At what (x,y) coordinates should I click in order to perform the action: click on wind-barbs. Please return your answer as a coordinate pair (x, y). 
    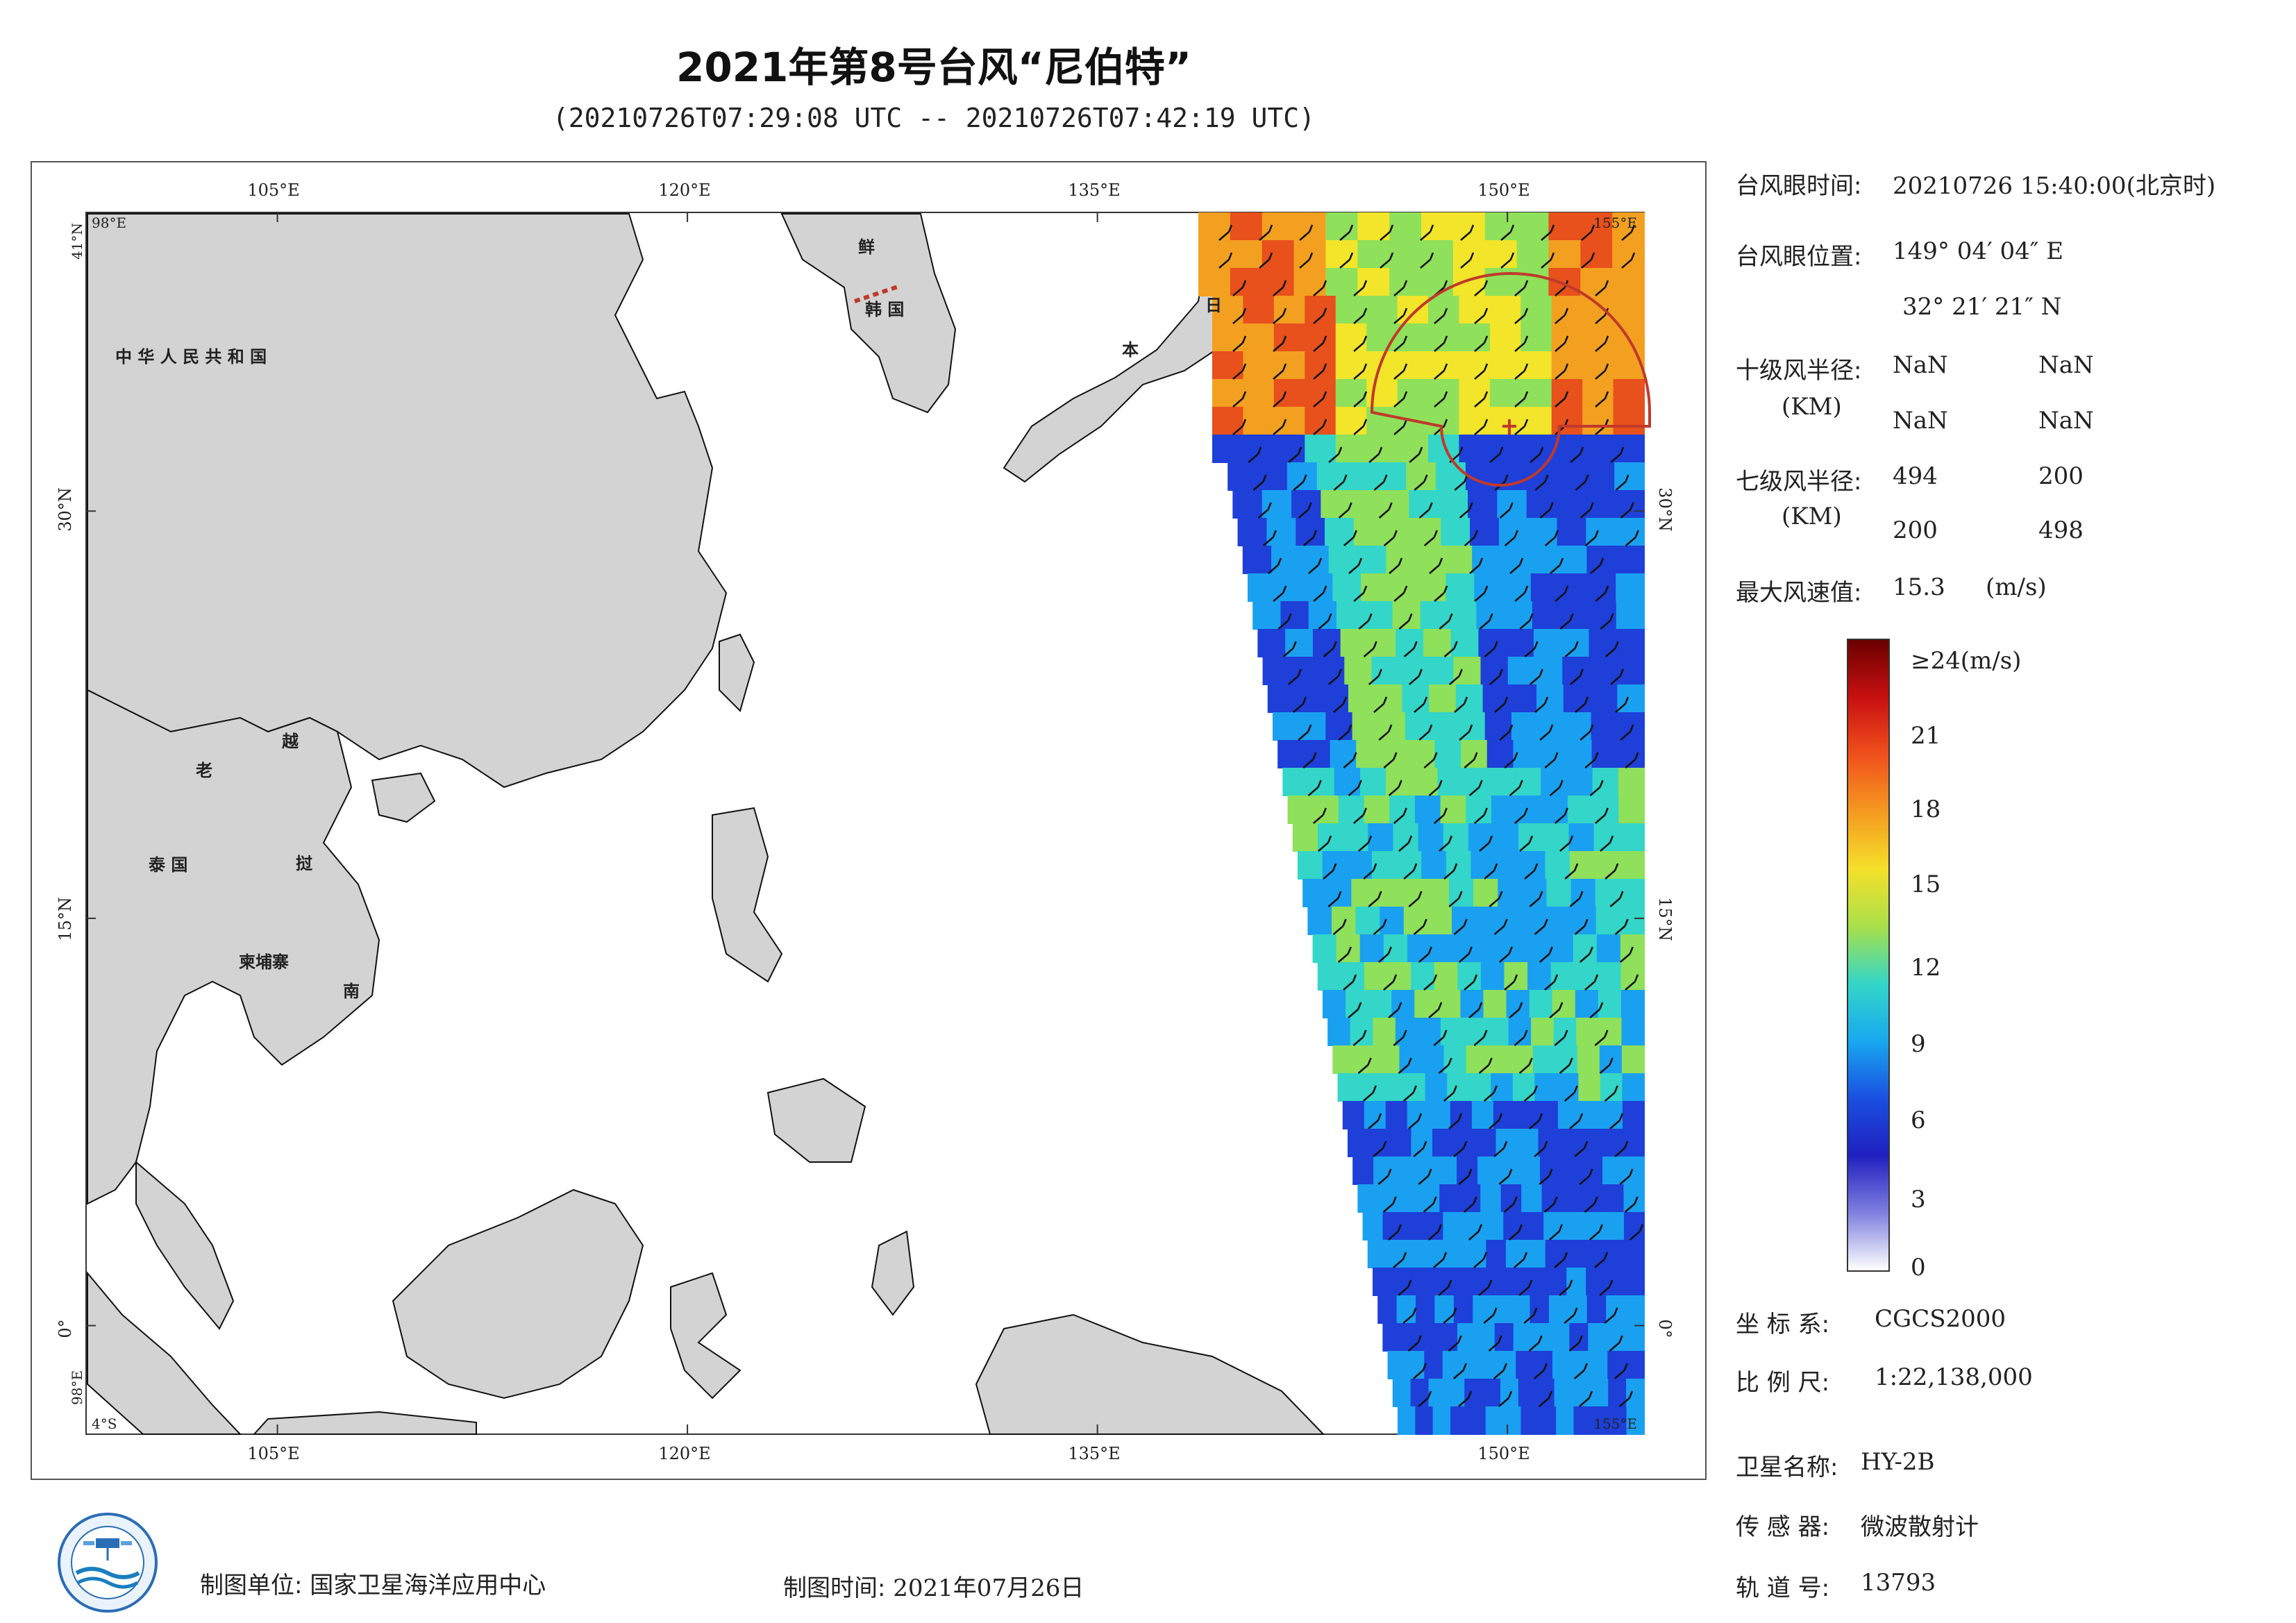
    Looking at the image, I should click on (1430, 815).